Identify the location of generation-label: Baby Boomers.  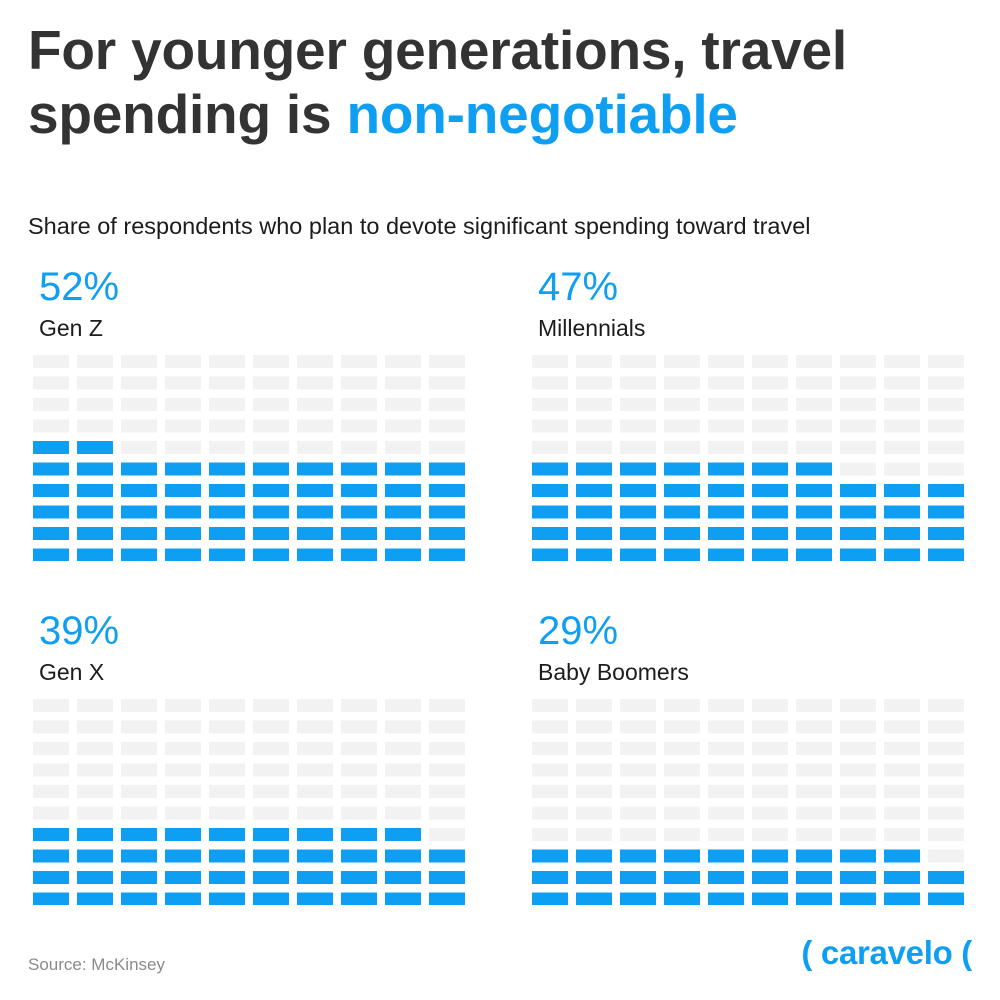
(613, 672).